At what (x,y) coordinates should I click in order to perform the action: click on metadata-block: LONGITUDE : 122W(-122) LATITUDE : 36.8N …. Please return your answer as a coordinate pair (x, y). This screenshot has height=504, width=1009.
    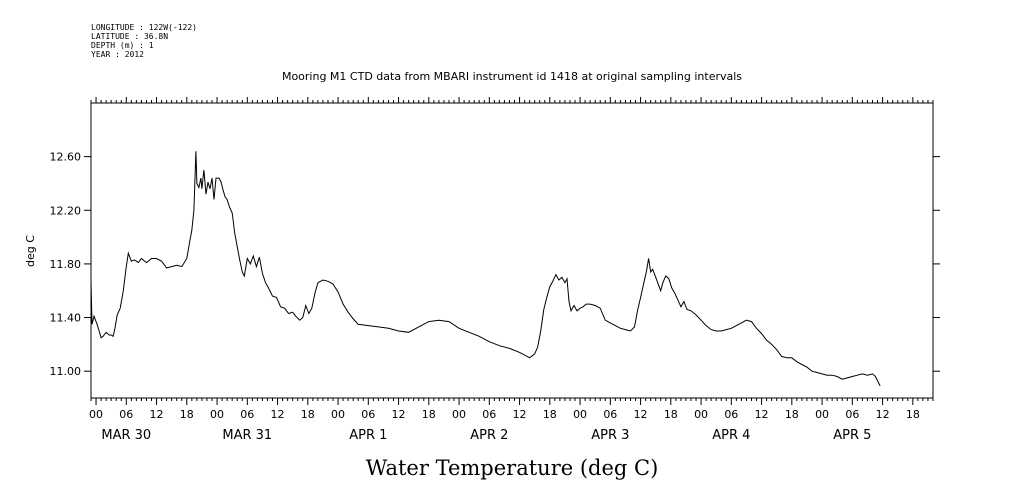
    Looking at the image, I should click on (144, 41).